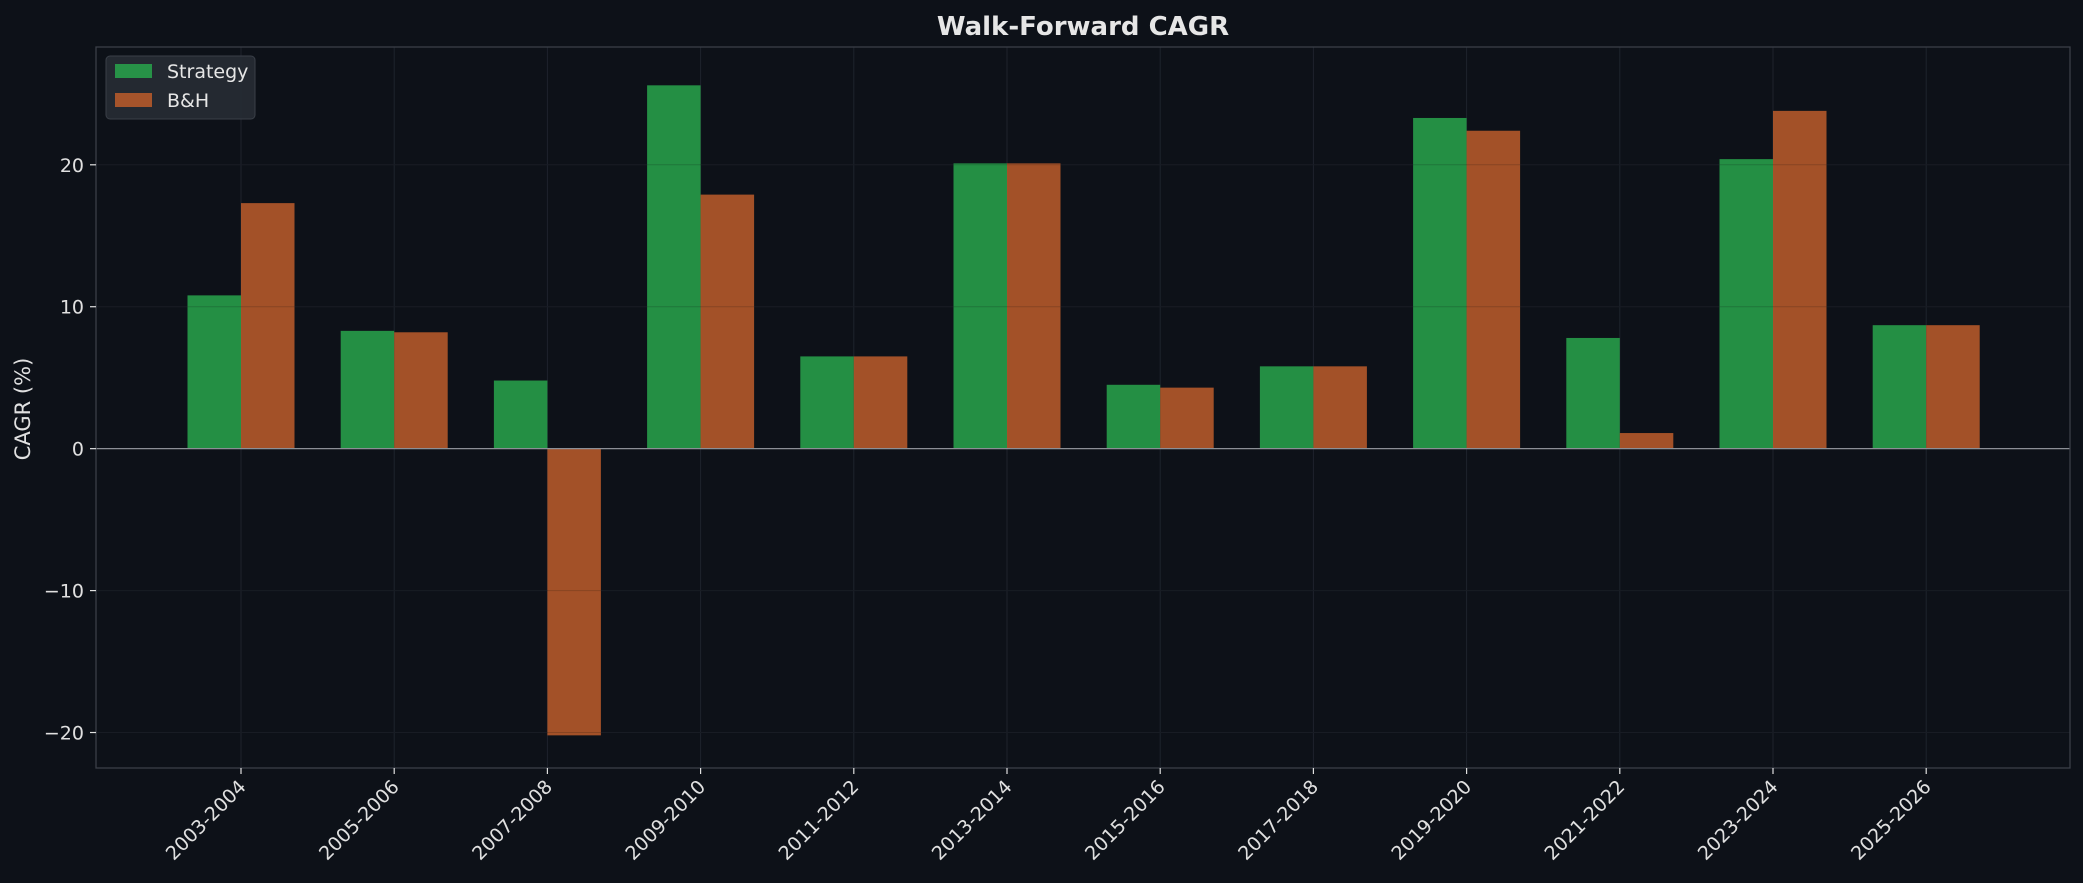 This screenshot has height=883, width=2083. Describe the element at coordinates (180, 87) in the screenshot. I see `legend: Strategy B&H` at that location.